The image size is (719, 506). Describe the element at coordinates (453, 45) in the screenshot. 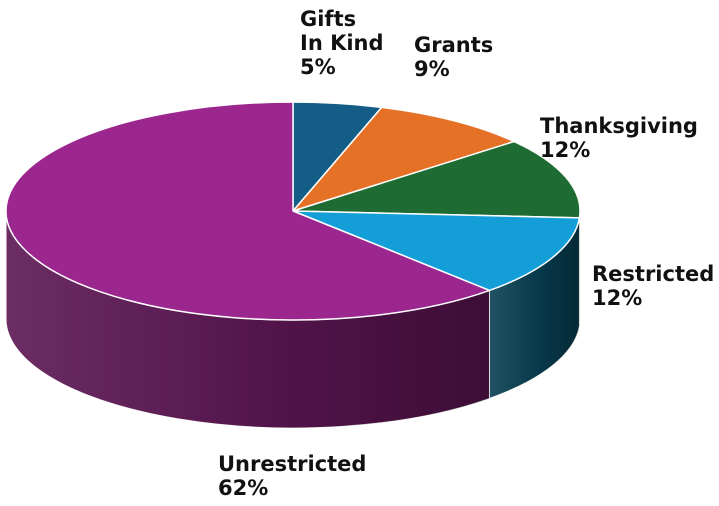

I see `slice-name: Grants` at that location.